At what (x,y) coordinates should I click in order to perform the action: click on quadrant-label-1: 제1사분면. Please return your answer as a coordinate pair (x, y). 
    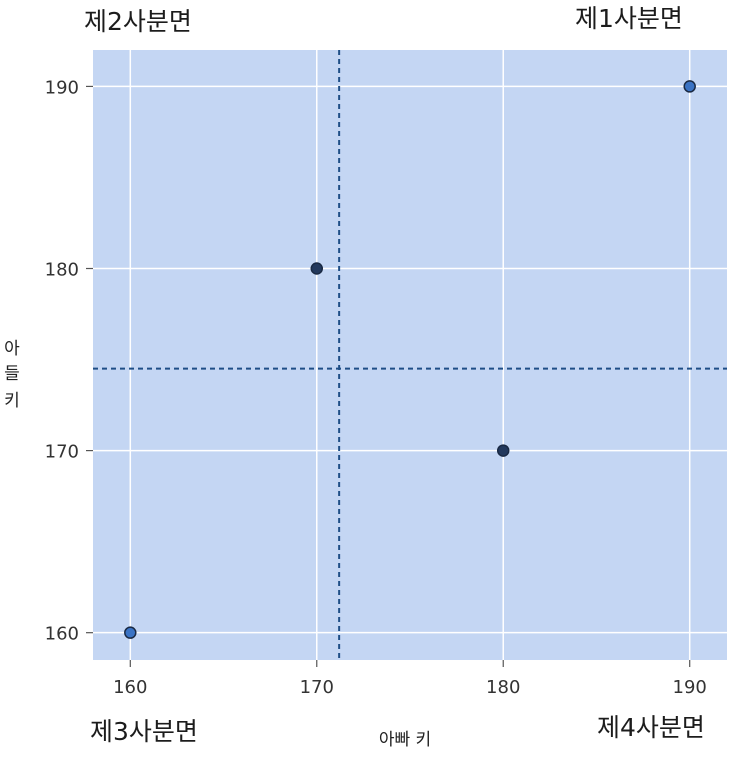
    Looking at the image, I should click on (629, 18).